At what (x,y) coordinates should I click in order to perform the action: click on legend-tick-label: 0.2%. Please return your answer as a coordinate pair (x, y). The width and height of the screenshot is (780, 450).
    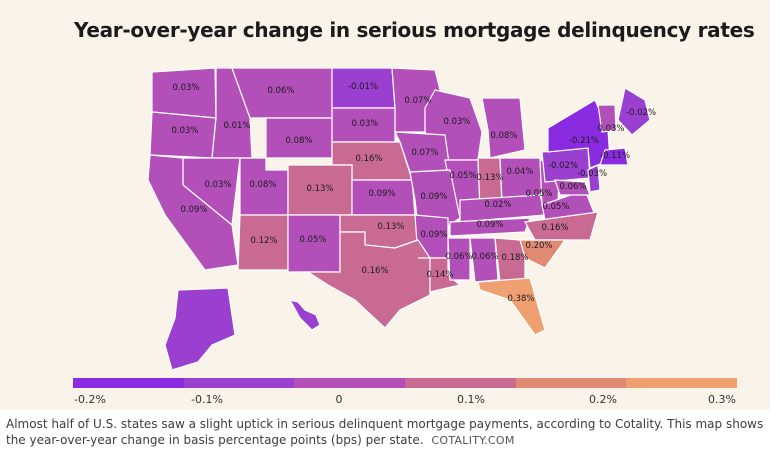
    Looking at the image, I should click on (603, 399).